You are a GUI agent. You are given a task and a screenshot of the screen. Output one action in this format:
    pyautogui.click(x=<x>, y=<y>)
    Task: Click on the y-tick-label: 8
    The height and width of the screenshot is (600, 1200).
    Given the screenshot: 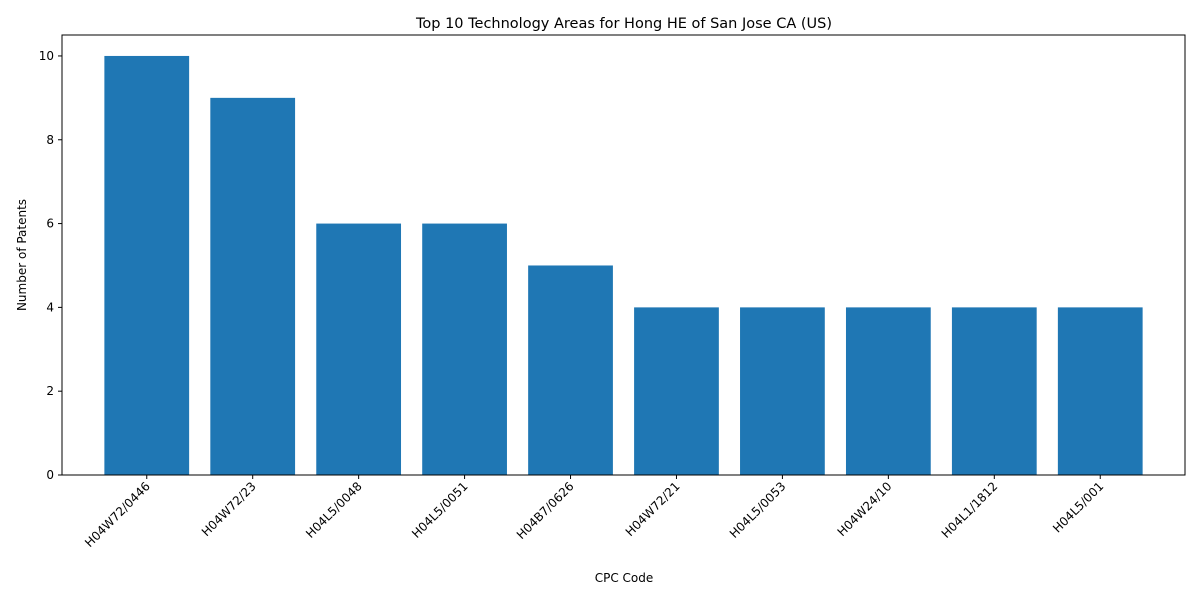 What is the action you would take?
    pyautogui.click(x=50, y=140)
    